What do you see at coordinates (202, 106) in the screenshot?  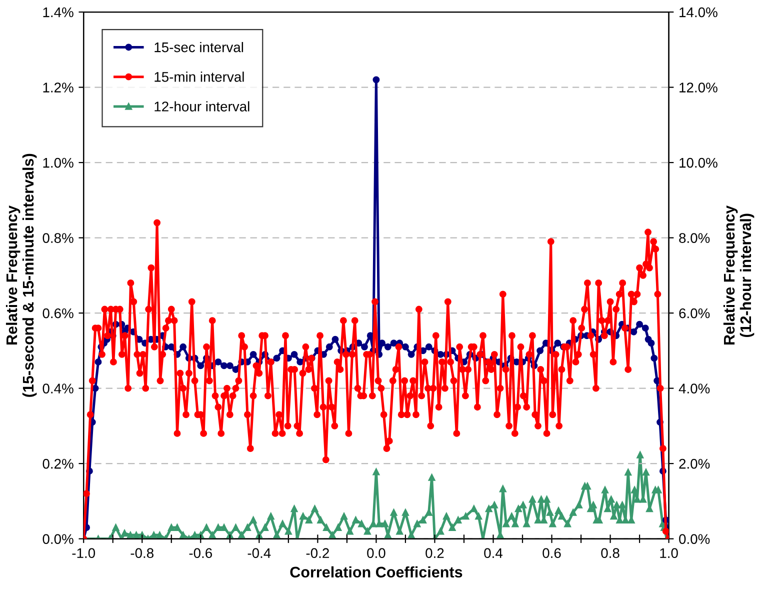 I see `legend-label: 12-hour interval` at bounding box center [202, 106].